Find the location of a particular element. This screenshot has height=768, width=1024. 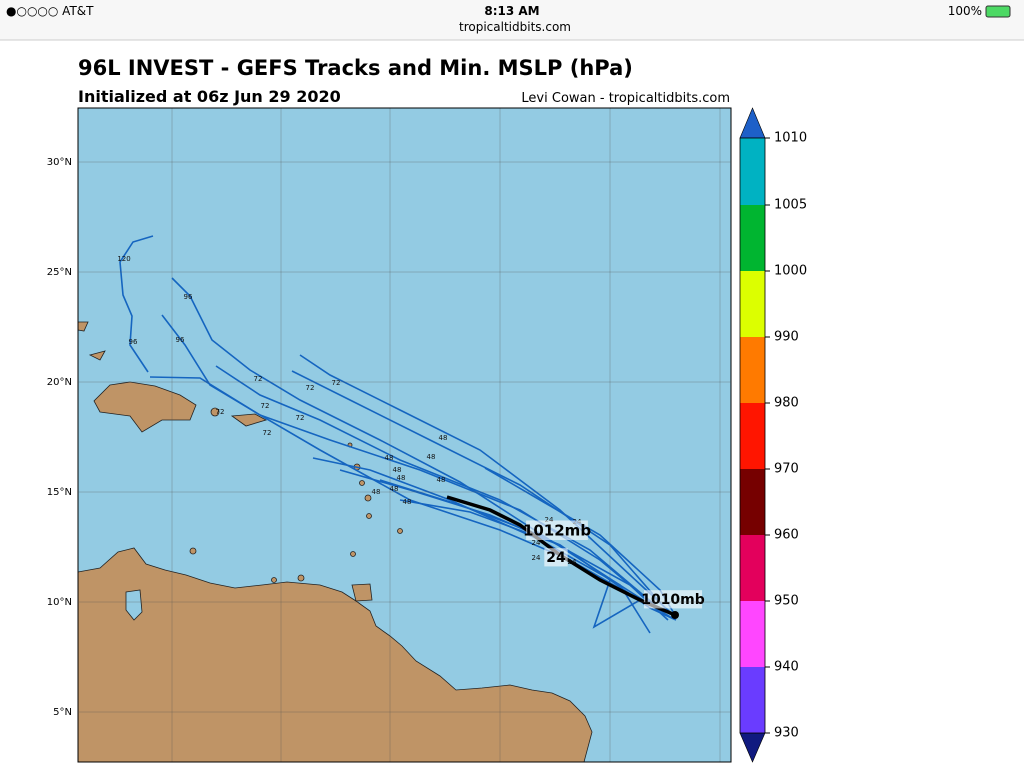

jamaica is located at coordinates (97, 355).